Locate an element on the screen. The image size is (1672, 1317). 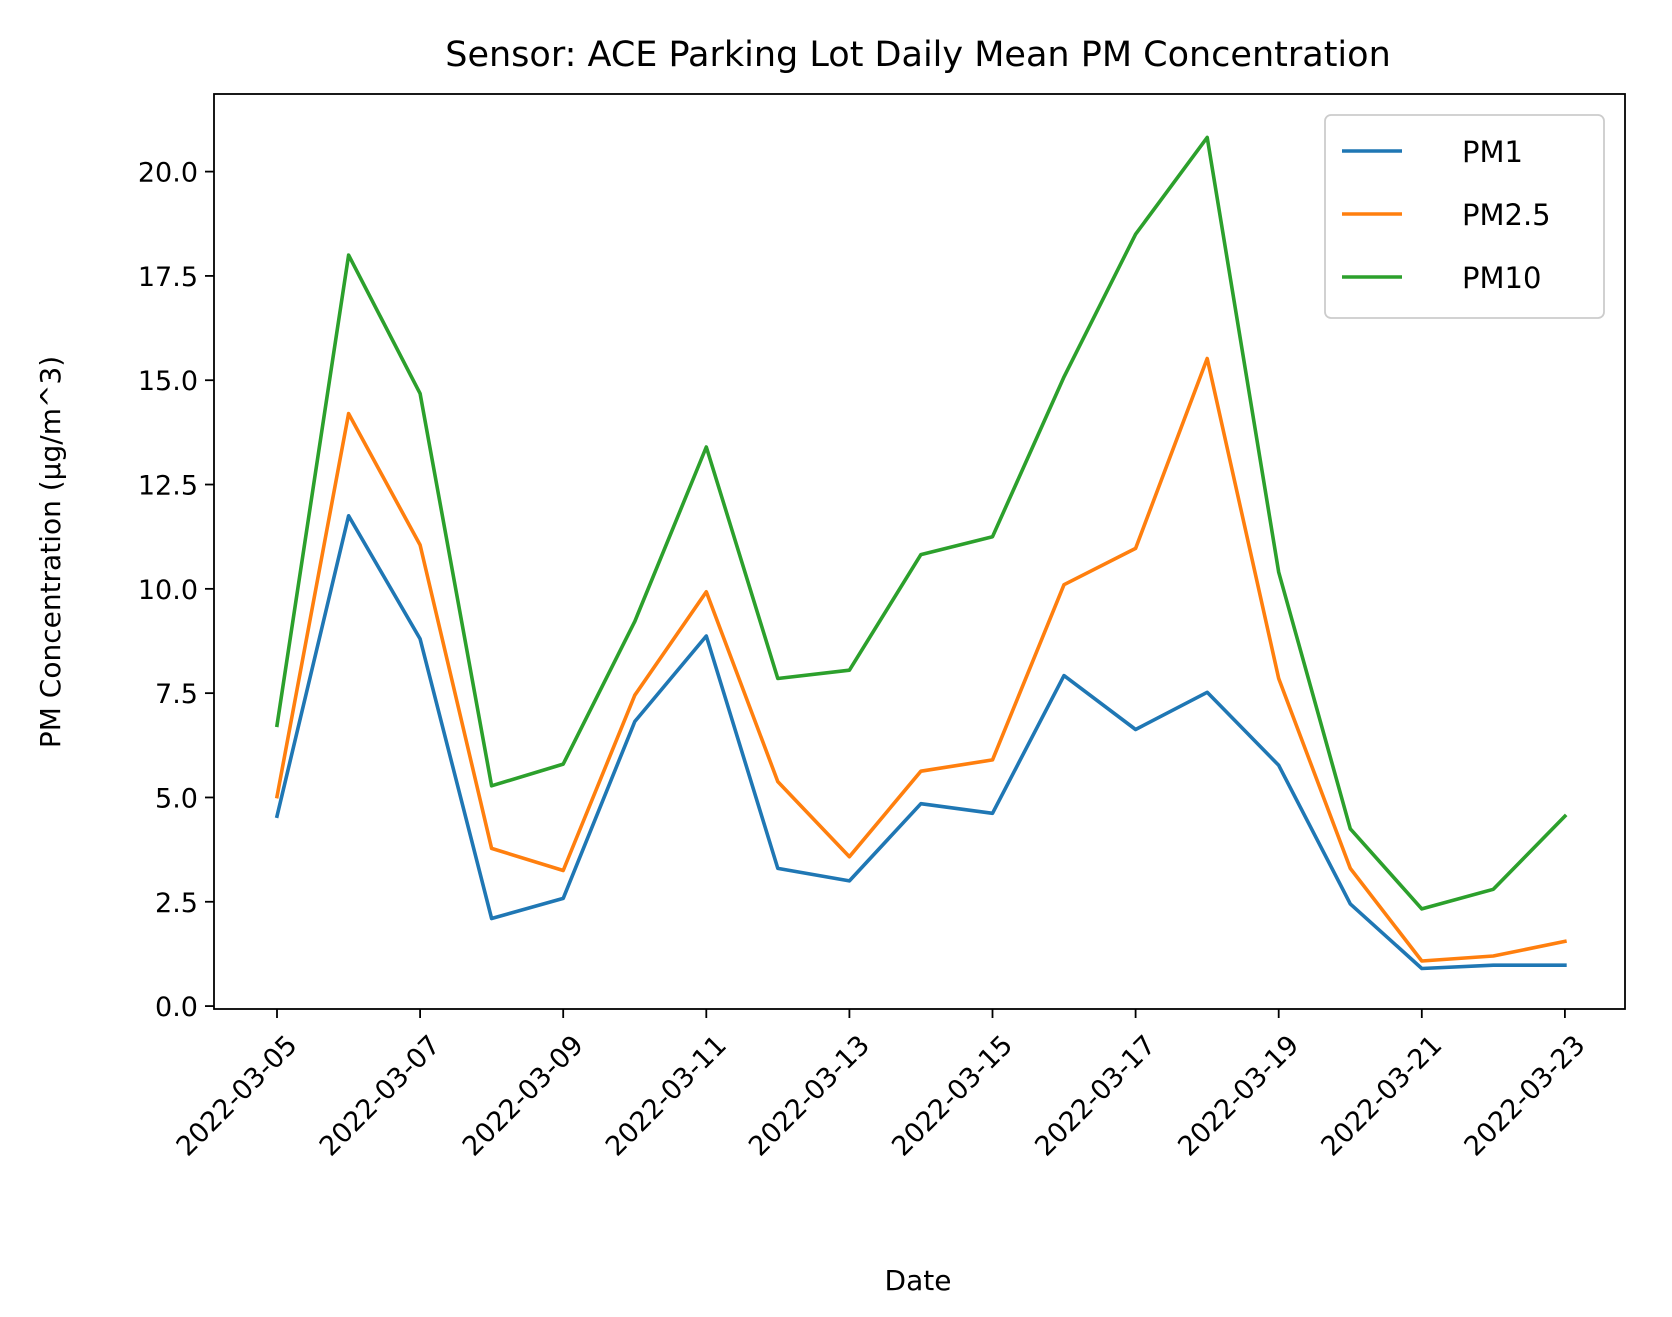
y-tick-label: 7.5 is located at coordinates (176, 694).